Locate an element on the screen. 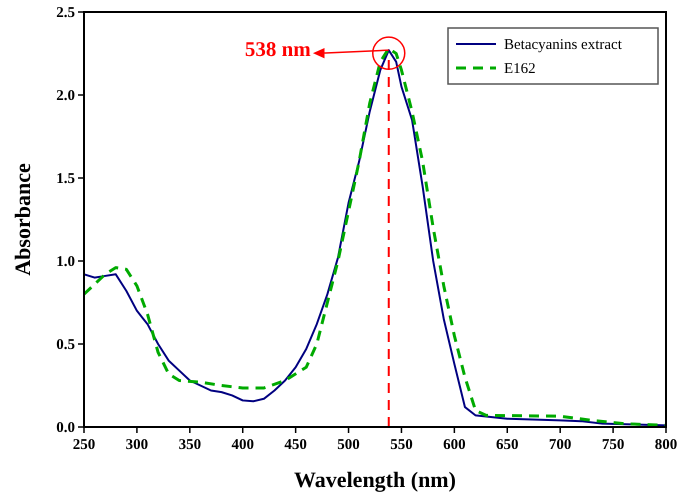 The width and height of the screenshot is (682, 499). x-tick-label: 800 is located at coordinates (666, 445).